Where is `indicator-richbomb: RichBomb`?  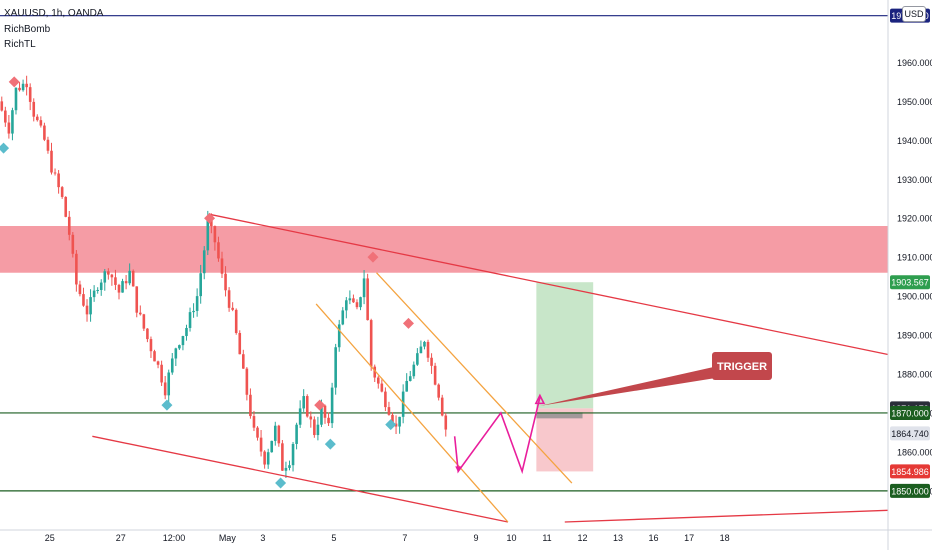 indicator-richbomb: RichBomb is located at coordinates (27, 29).